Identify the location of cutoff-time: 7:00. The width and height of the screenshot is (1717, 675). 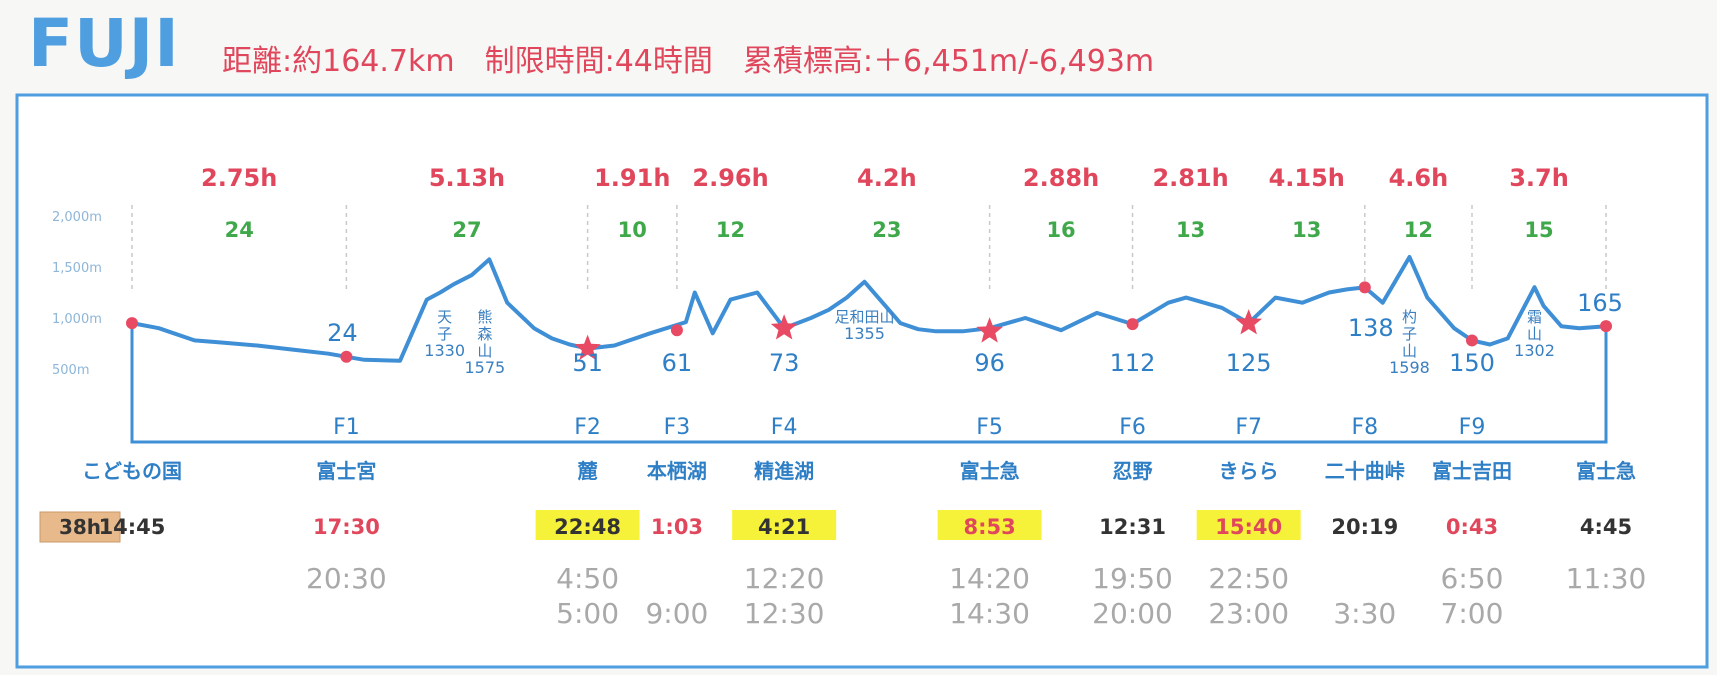
(1472, 613).